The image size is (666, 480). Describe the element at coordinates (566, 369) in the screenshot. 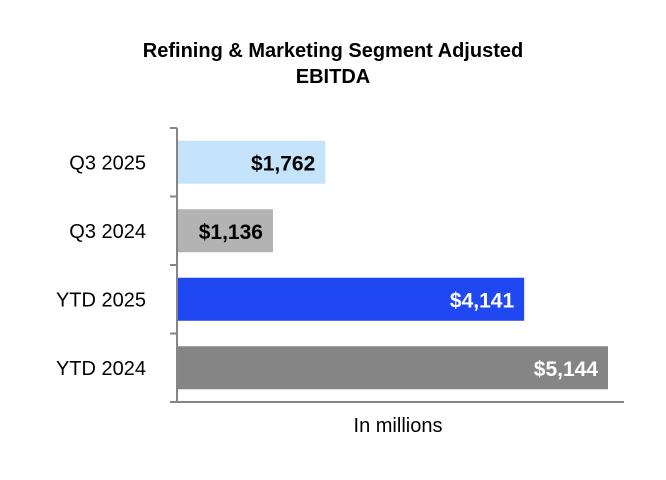

I see `data-label-ytd-2024: $5,144` at that location.